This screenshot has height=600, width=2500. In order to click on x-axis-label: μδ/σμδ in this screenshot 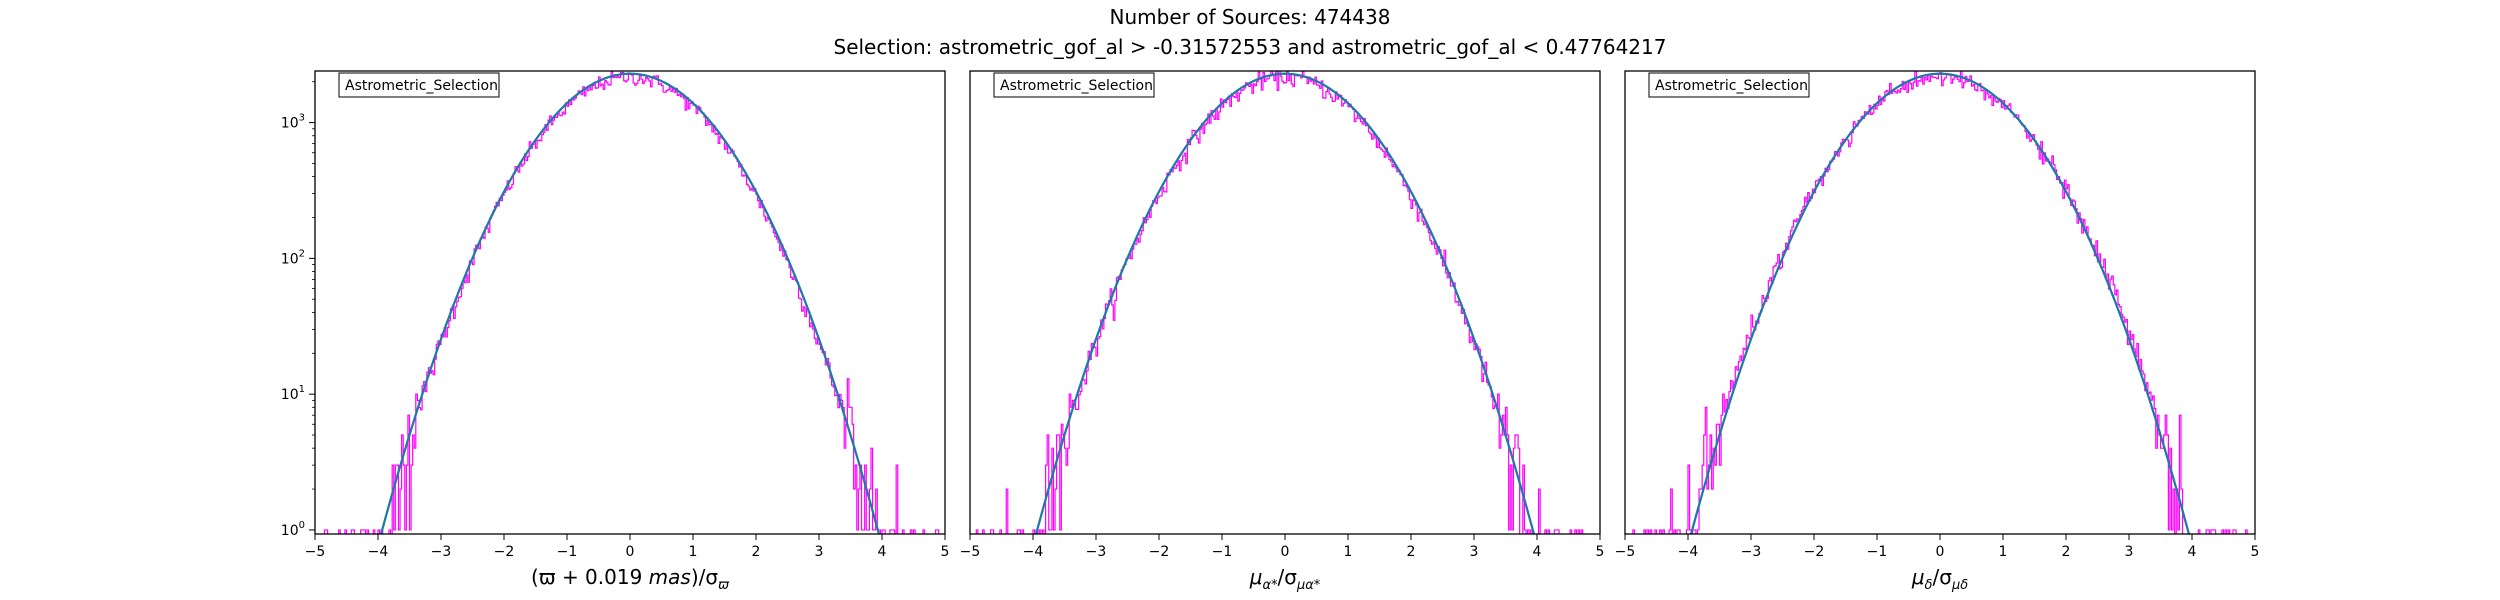, I will do `click(1939, 579)`.